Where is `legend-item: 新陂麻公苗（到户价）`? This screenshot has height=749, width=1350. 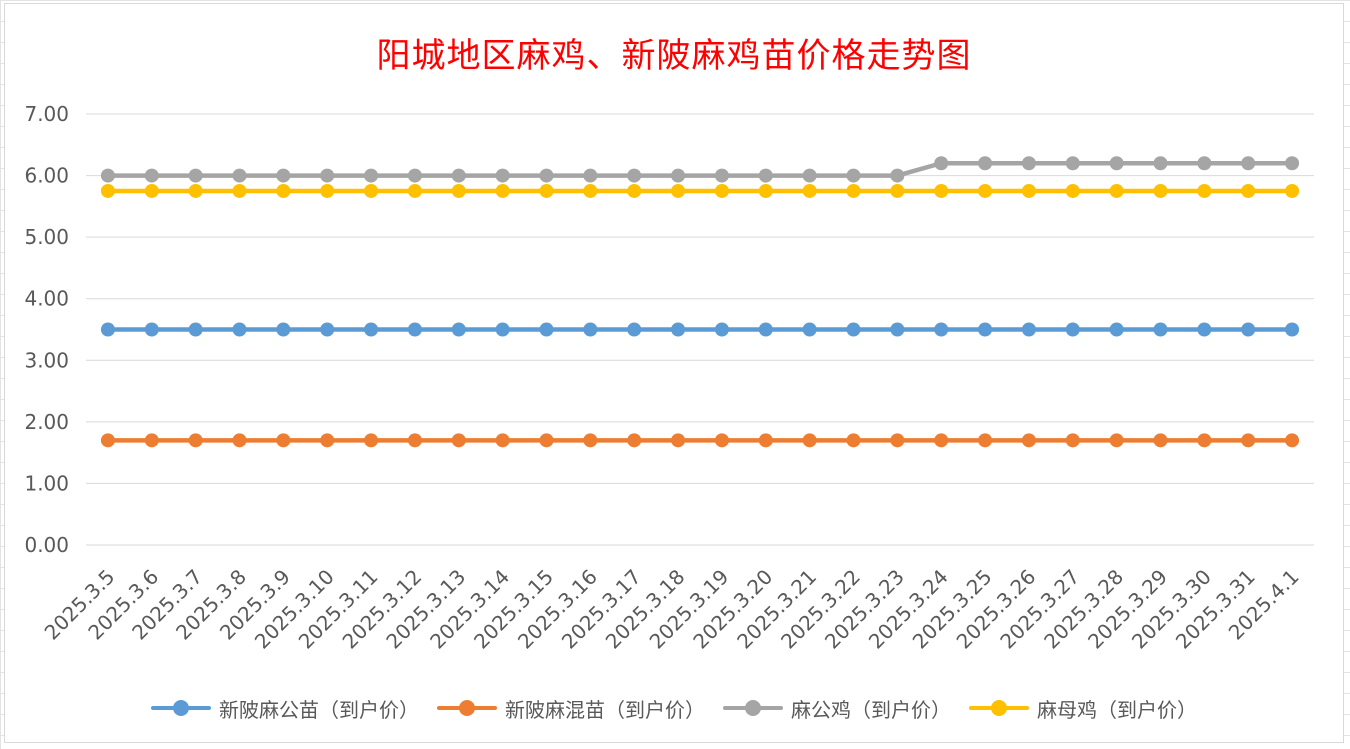 legend-item: 新陂麻公苗（到户价） is located at coordinates (285, 708).